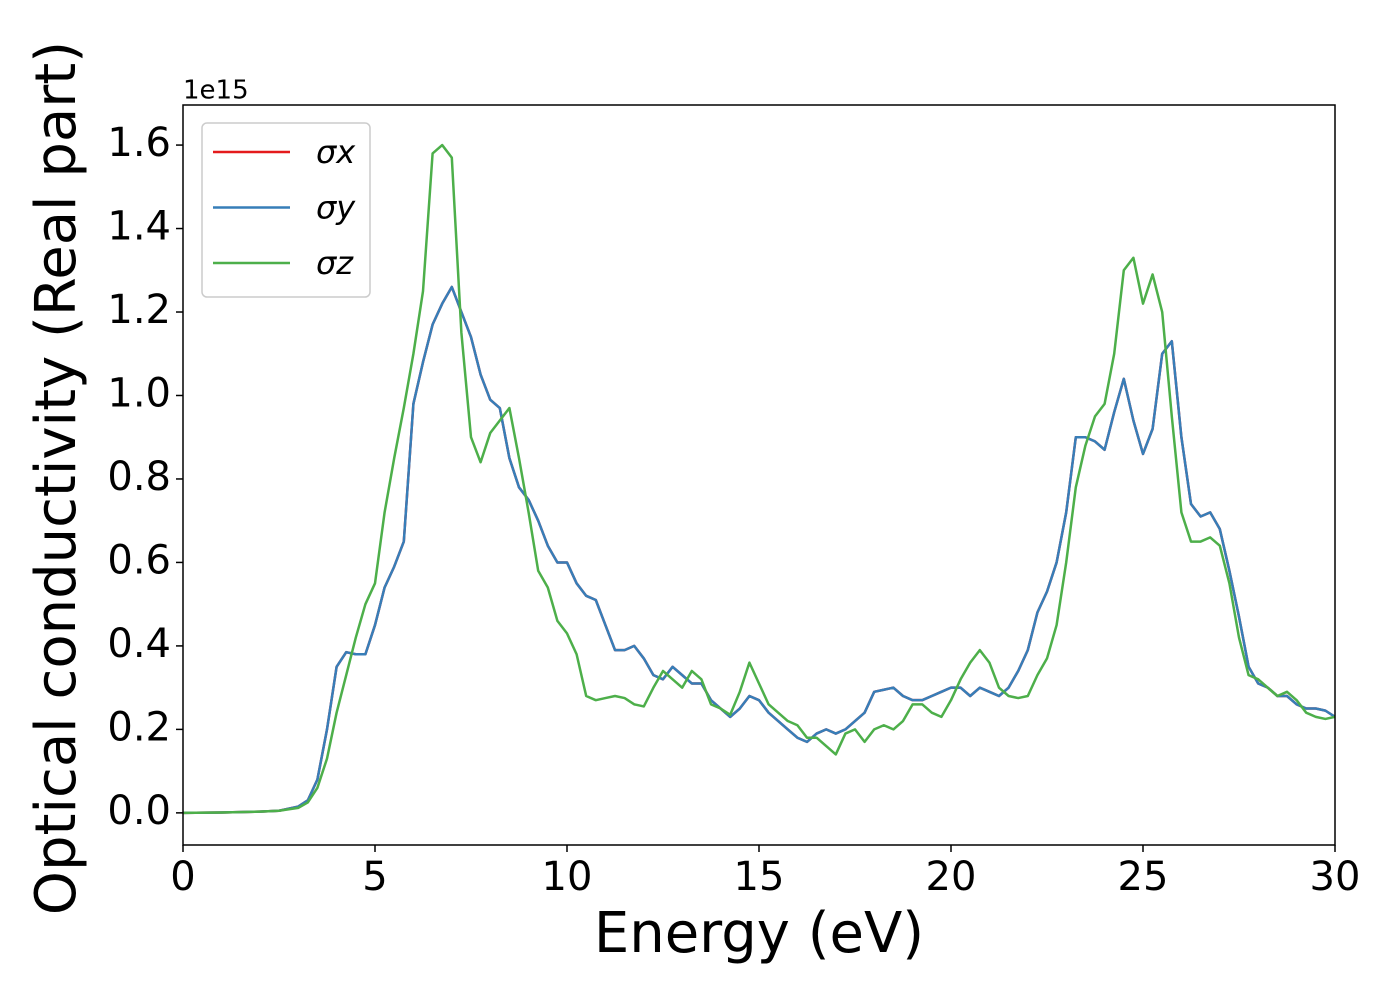  I want to click on legend-label: σy, so click(336, 208).